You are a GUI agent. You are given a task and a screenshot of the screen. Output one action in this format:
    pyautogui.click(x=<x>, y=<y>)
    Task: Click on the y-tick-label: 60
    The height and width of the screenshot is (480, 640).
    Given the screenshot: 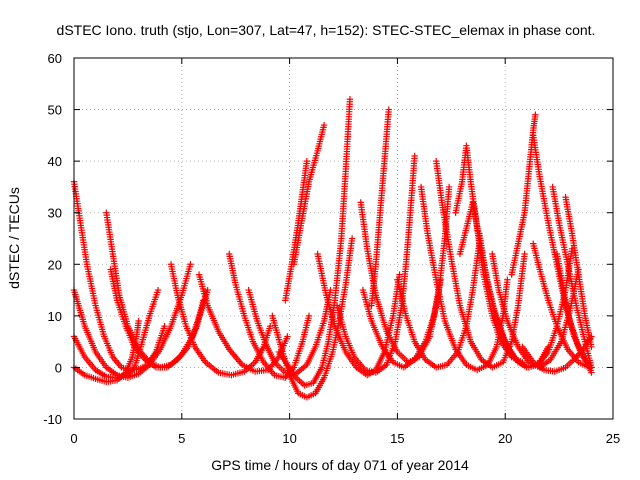 What is the action you would take?
    pyautogui.click(x=55, y=58)
    